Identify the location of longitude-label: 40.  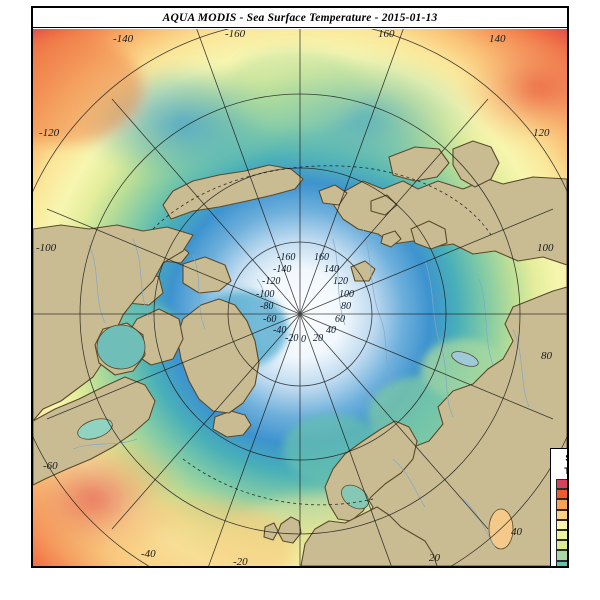
(517, 532).